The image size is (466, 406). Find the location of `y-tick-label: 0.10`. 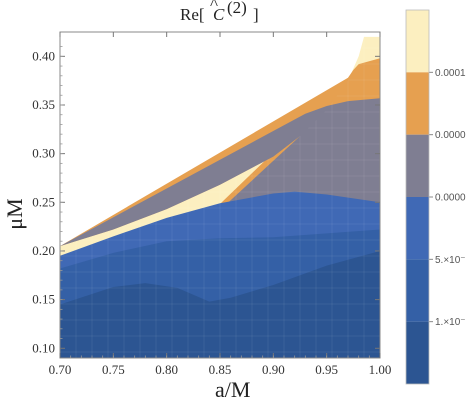

y-tick-label: 0.10 is located at coordinates (43, 347).